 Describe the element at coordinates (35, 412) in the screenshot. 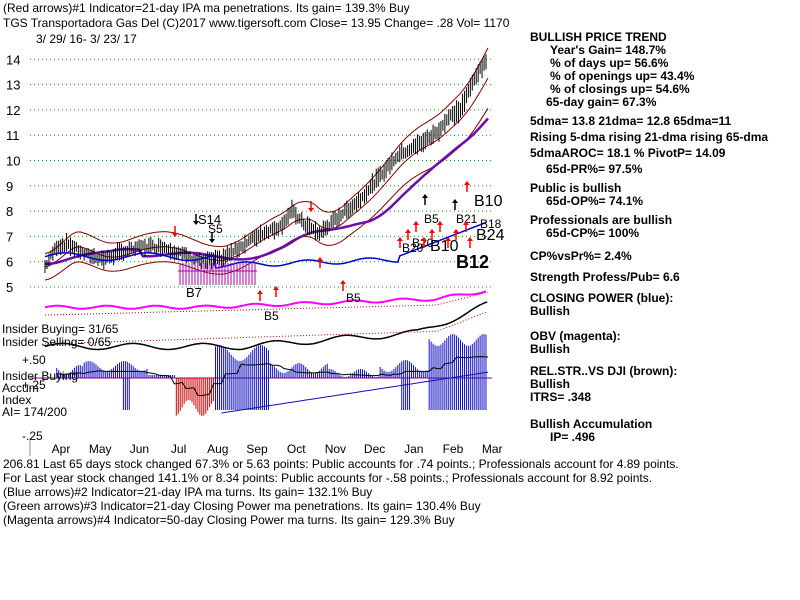

I see `ai-value-label: AI= 174/200` at that location.